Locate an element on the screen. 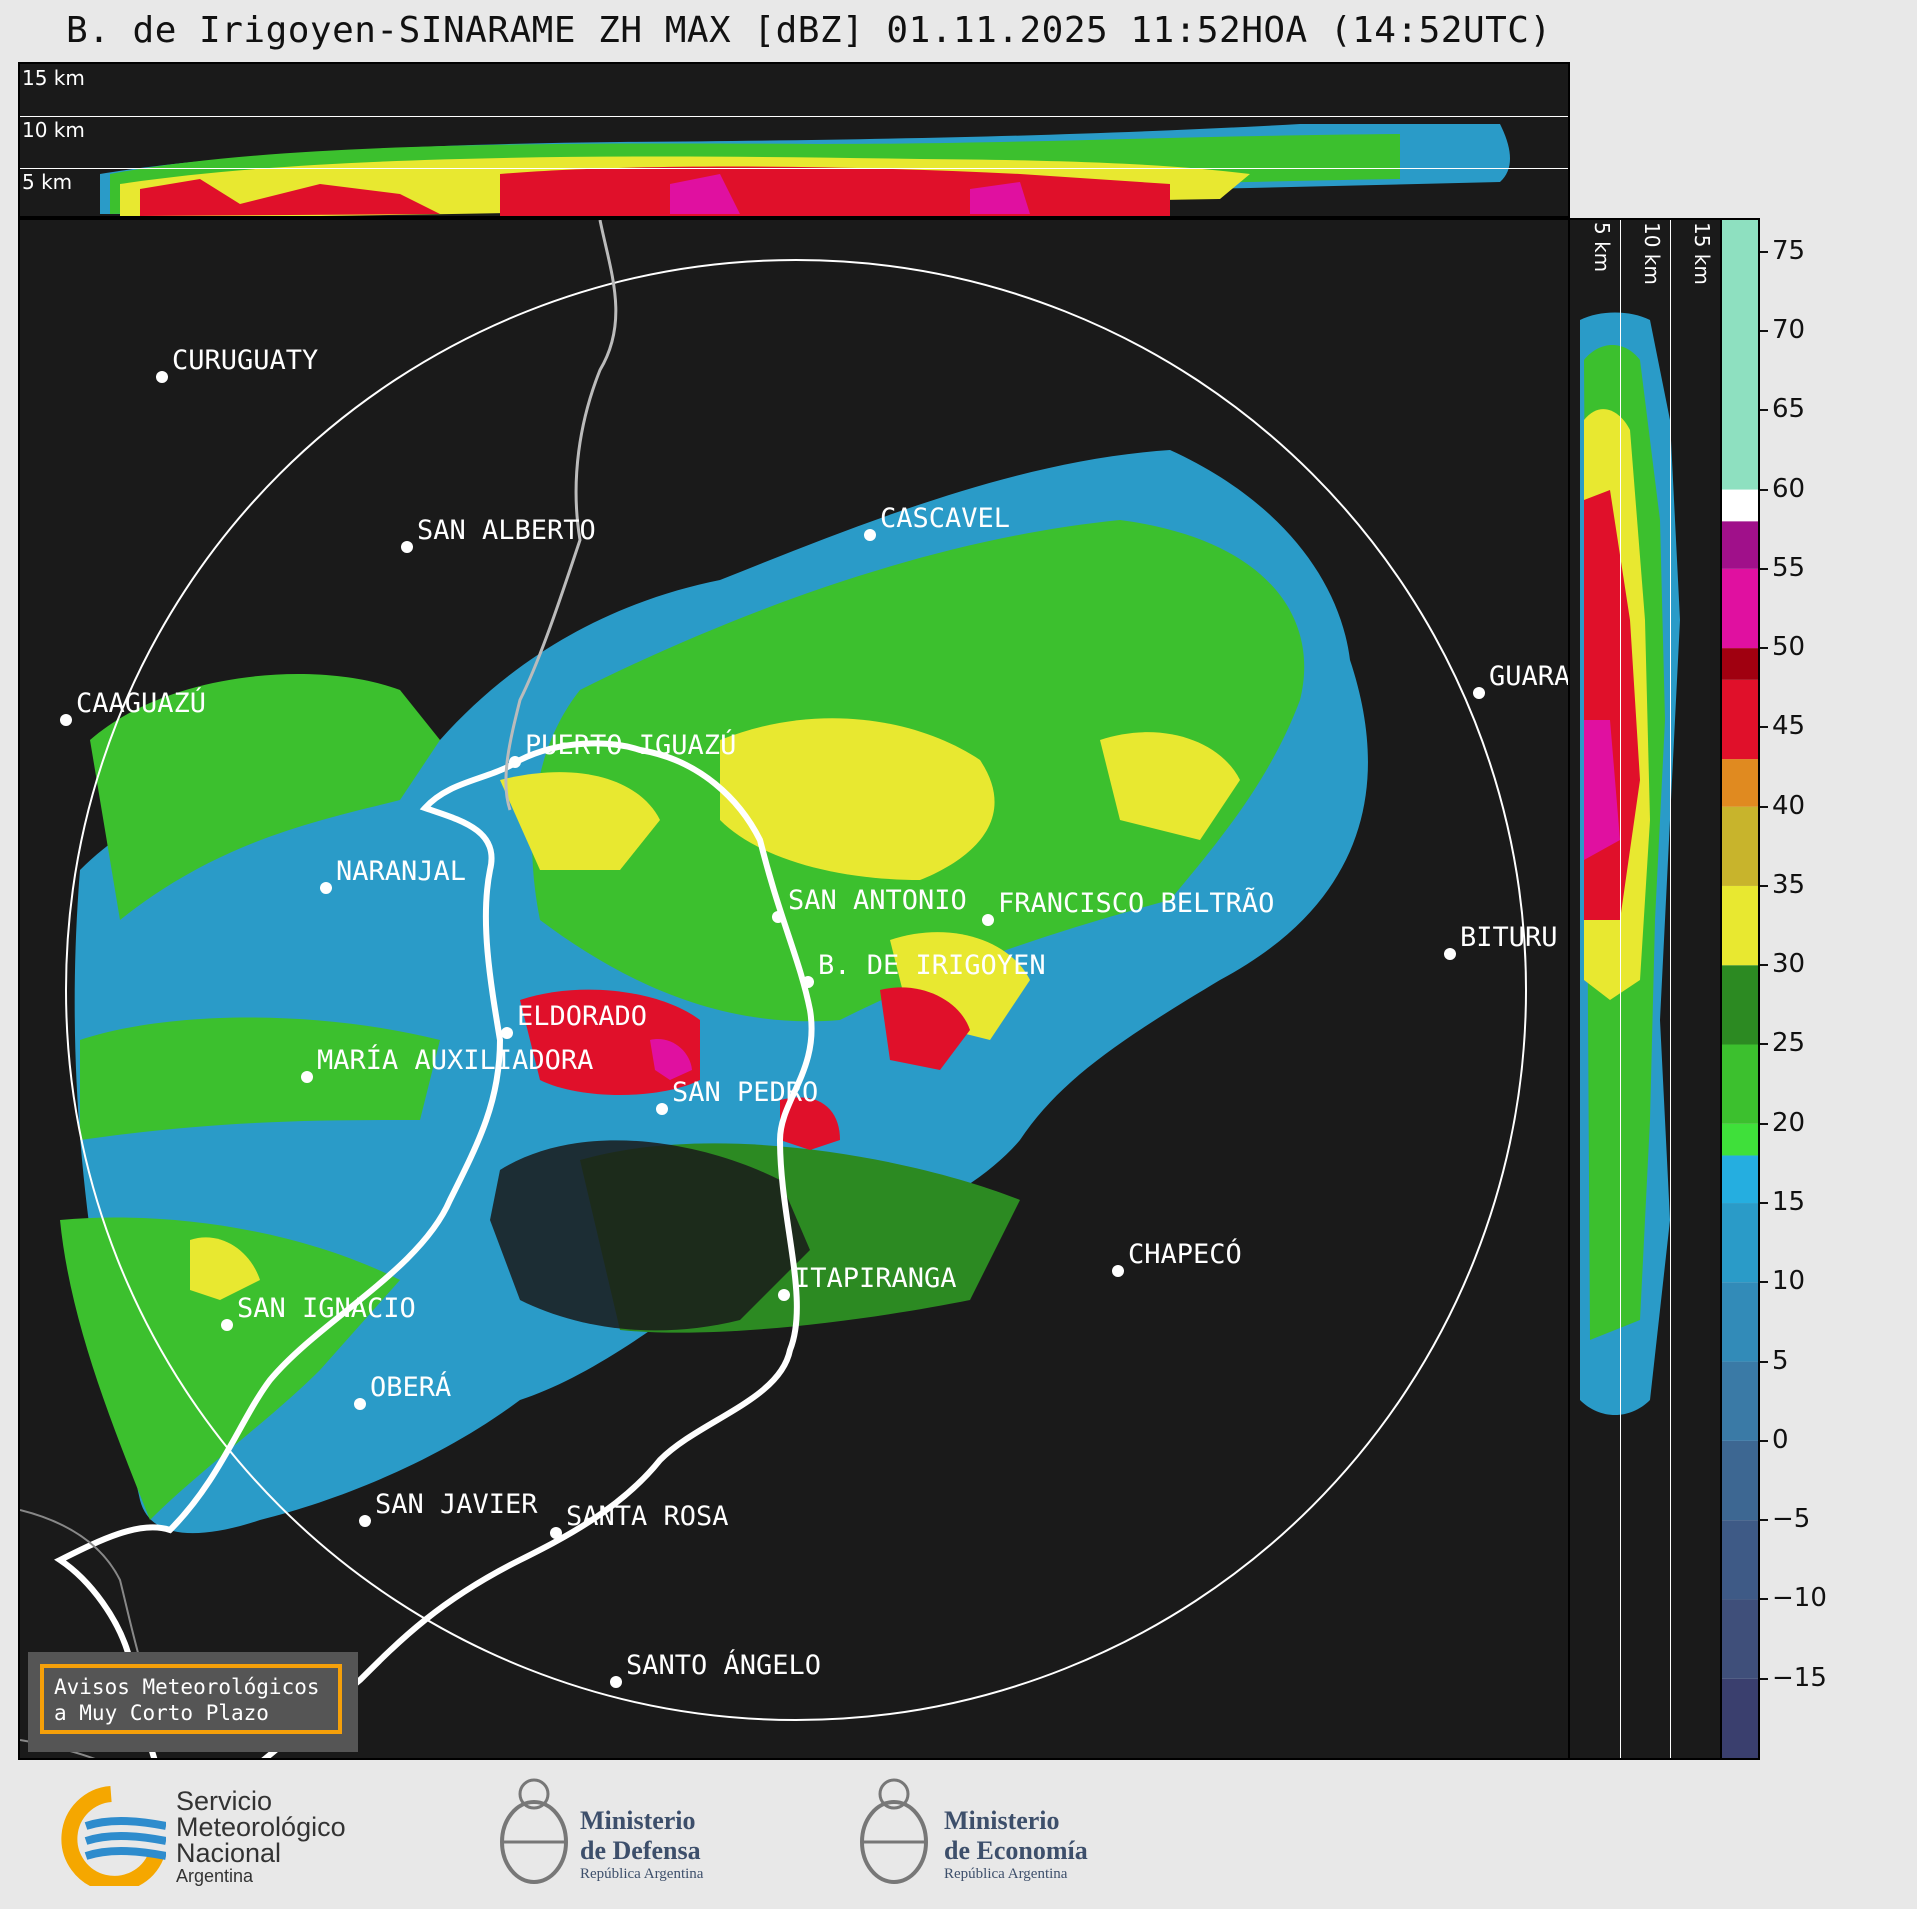  top-cross-section-echo is located at coordinates (805, 170).